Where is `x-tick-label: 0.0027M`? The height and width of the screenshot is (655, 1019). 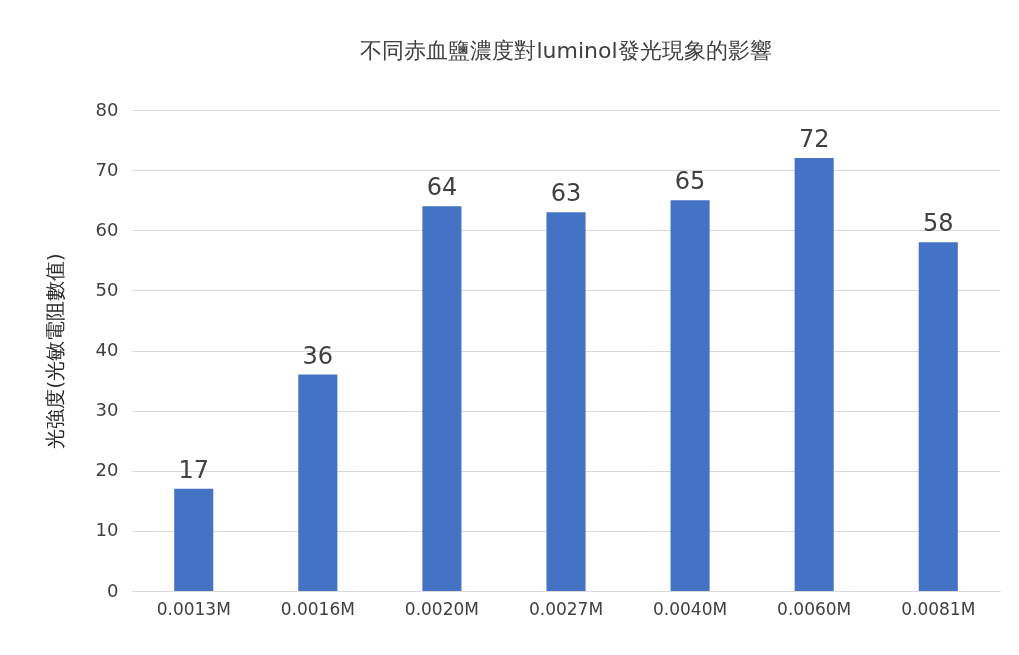
x-tick-label: 0.0027M is located at coordinates (566, 608).